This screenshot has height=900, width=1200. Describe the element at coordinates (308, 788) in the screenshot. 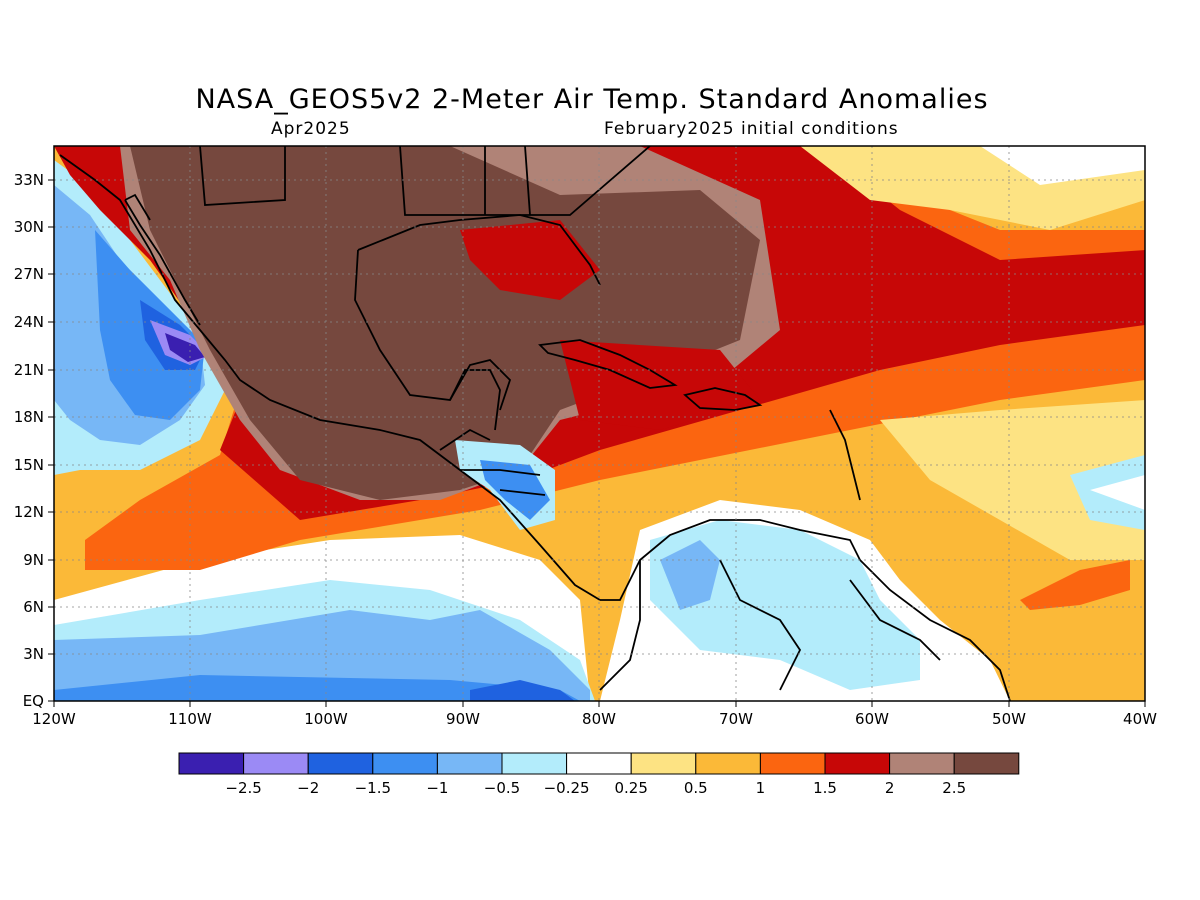

I see `colorbar-label: −2` at that location.